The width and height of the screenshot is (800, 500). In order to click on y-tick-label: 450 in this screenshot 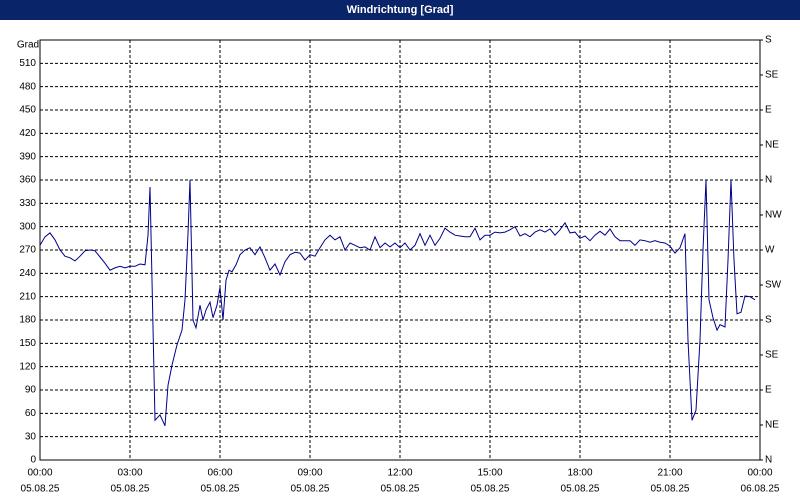, I will do `click(27, 110)`.